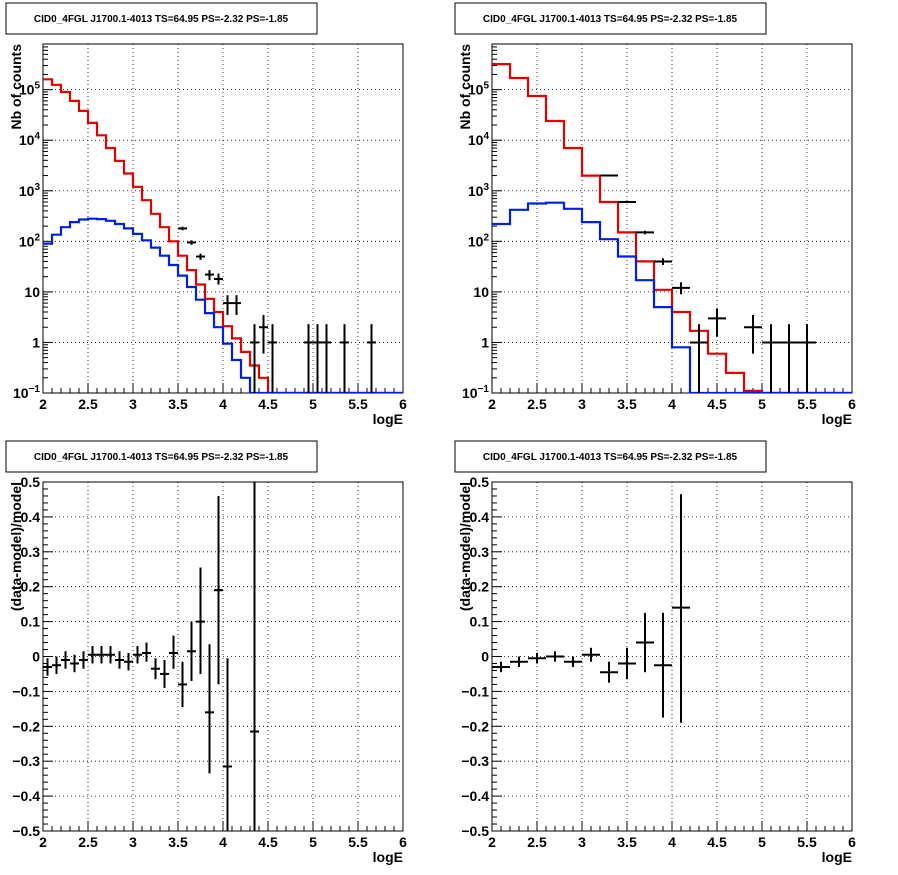 The image size is (898, 875). What do you see at coordinates (31, 517) in the screenshot?
I see `y-tick-label: 0.4` at bounding box center [31, 517].